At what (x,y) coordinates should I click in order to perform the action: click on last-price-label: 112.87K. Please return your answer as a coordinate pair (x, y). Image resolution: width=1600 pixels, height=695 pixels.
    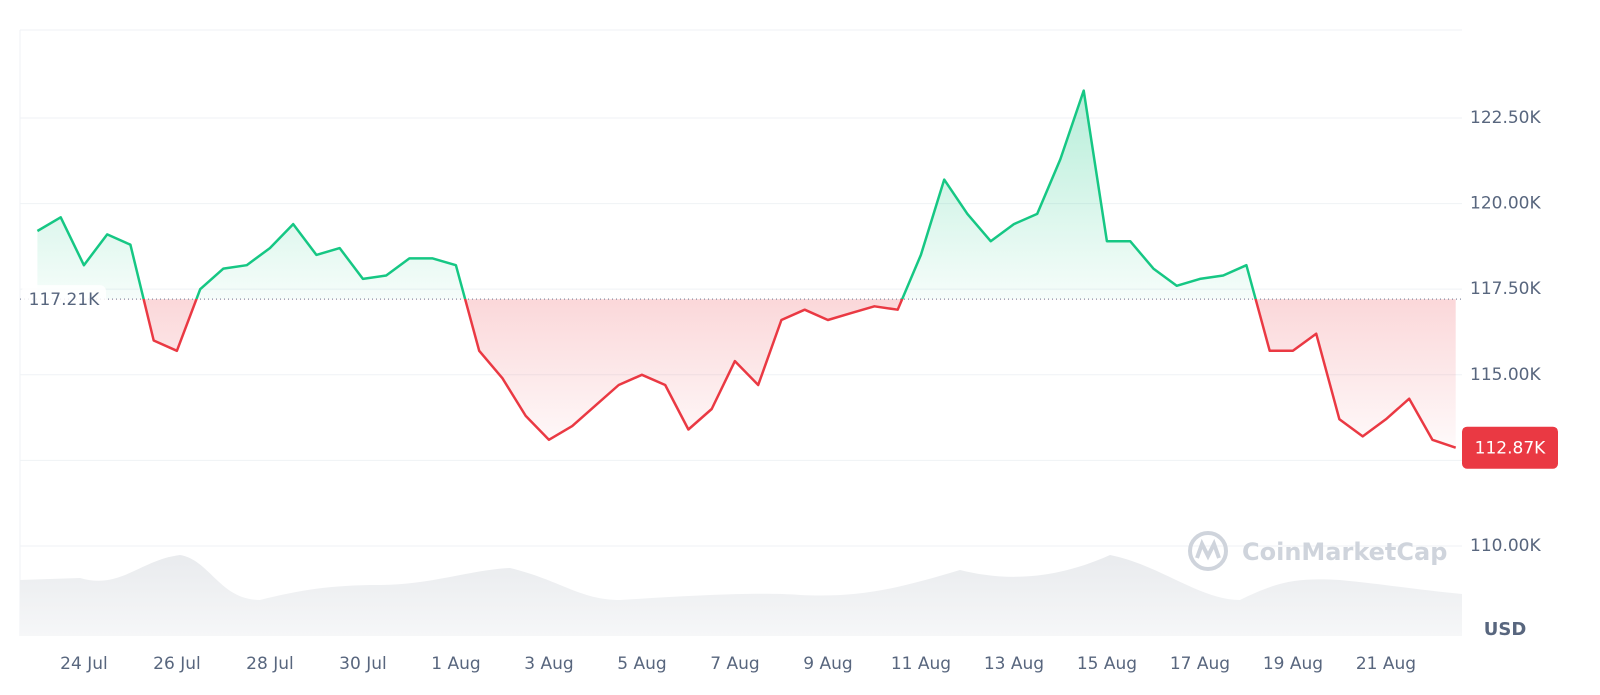
    Looking at the image, I should click on (1510, 449).